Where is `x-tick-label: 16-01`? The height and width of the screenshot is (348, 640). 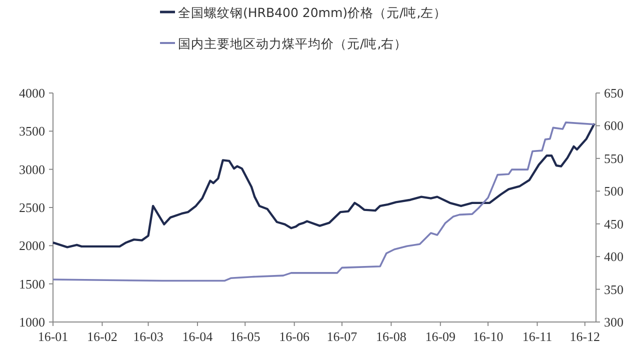
x-tick-label: 16-01 is located at coordinates (53, 336).